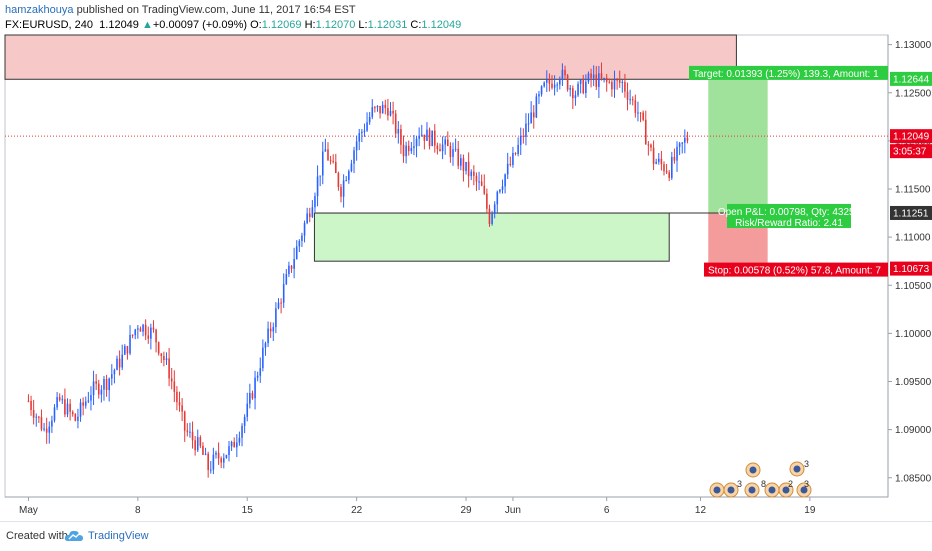 Image resolution: width=932 pixels, height=551 pixels. What do you see at coordinates (256, 25) in the screenshot?
I see `open-label: O:` at bounding box center [256, 25].